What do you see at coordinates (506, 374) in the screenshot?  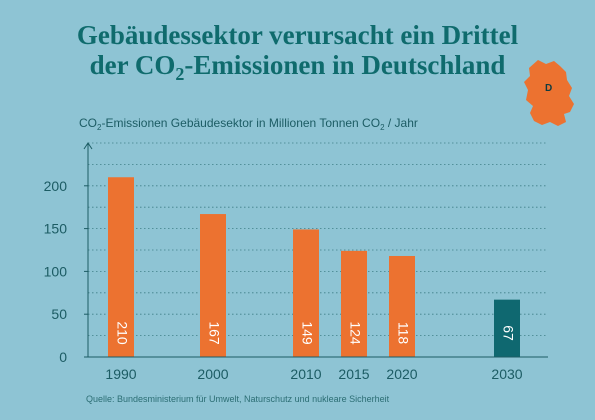 I see `x-tick-label: 2030` at bounding box center [506, 374].